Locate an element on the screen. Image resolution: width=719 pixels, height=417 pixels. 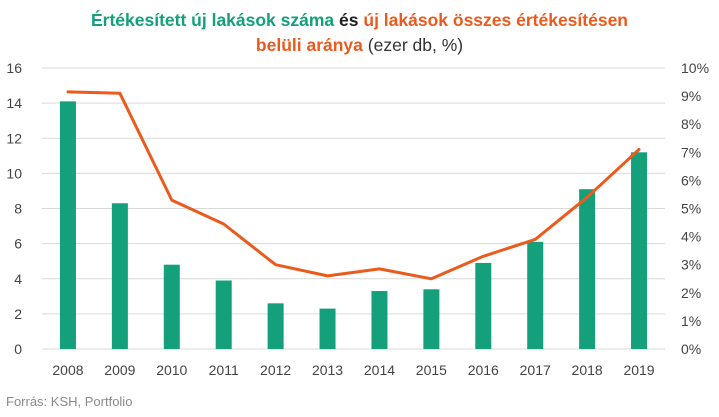
x-tick-label: 2012 is located at coordinates (275, 370).